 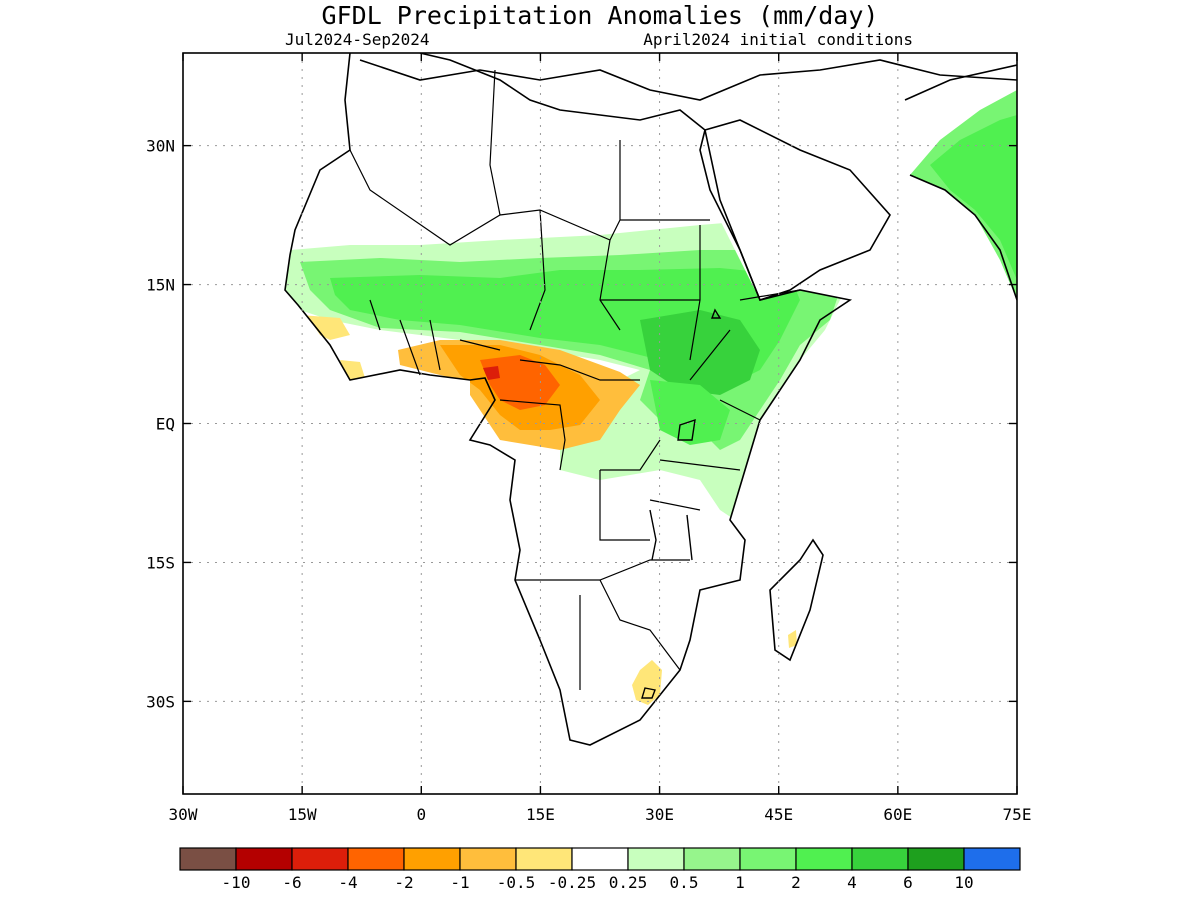 What do you see at coordinates (291, 882) in the screenshot?
I see `colorbar-label: -6` at bounding box center [291, 882].